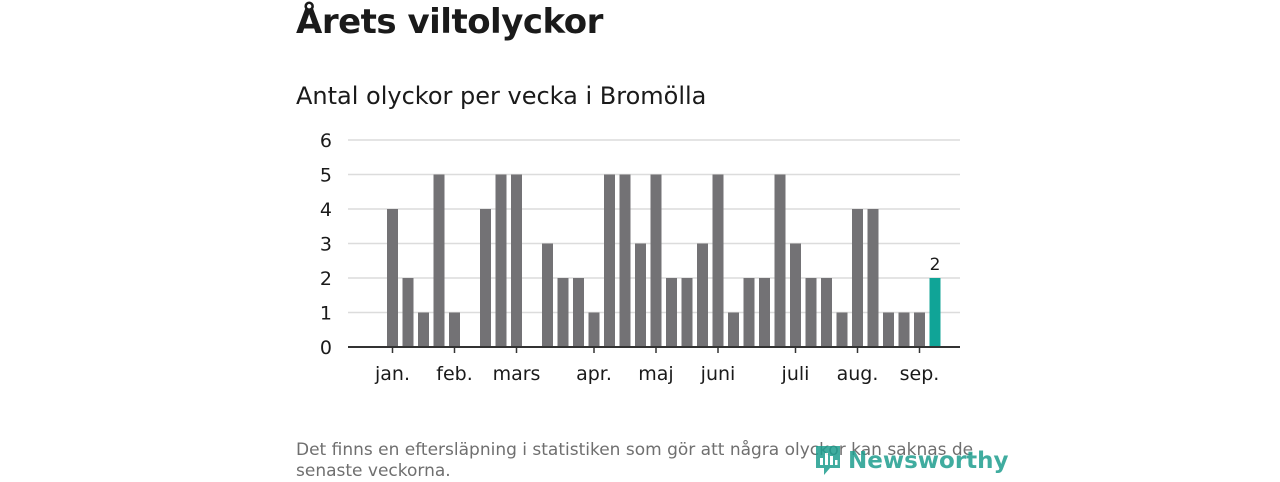 This screenshot has width=1280, height=482. I want to click on newsworthy-logo: Newsworthy, so click(911, 461).